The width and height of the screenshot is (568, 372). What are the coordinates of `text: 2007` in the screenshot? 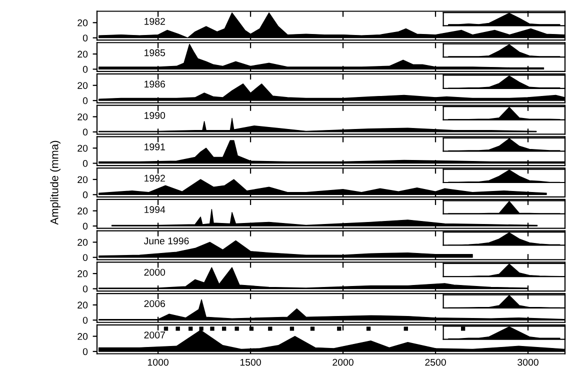 It's located at (154, 335).